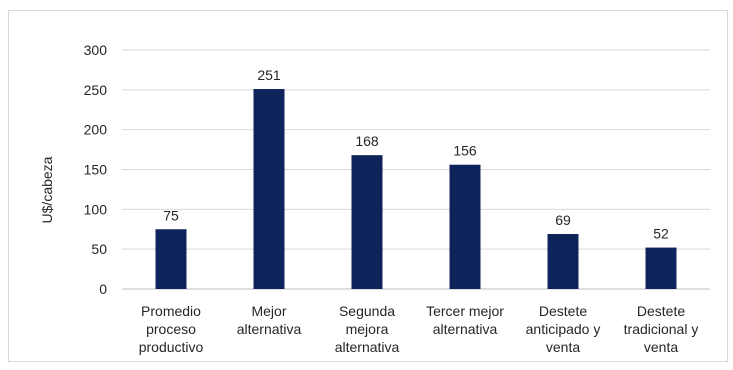 Image resolution: width=733 pixels, height=370 pixels. What do you see at coordinates (367, 329) in the screenshot?
I see `category-label: Segunda mejora alternativa` at bounding box center [367, 329].